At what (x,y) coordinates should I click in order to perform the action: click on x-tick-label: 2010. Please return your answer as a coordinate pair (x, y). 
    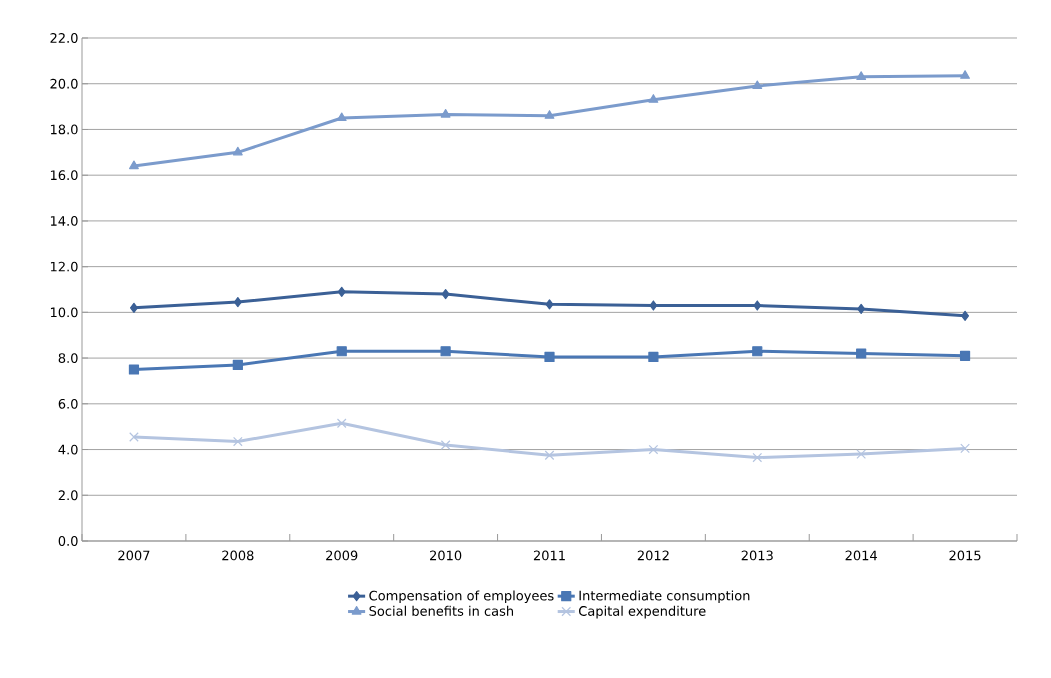
    Looking at the image, I should click on (446, 555).